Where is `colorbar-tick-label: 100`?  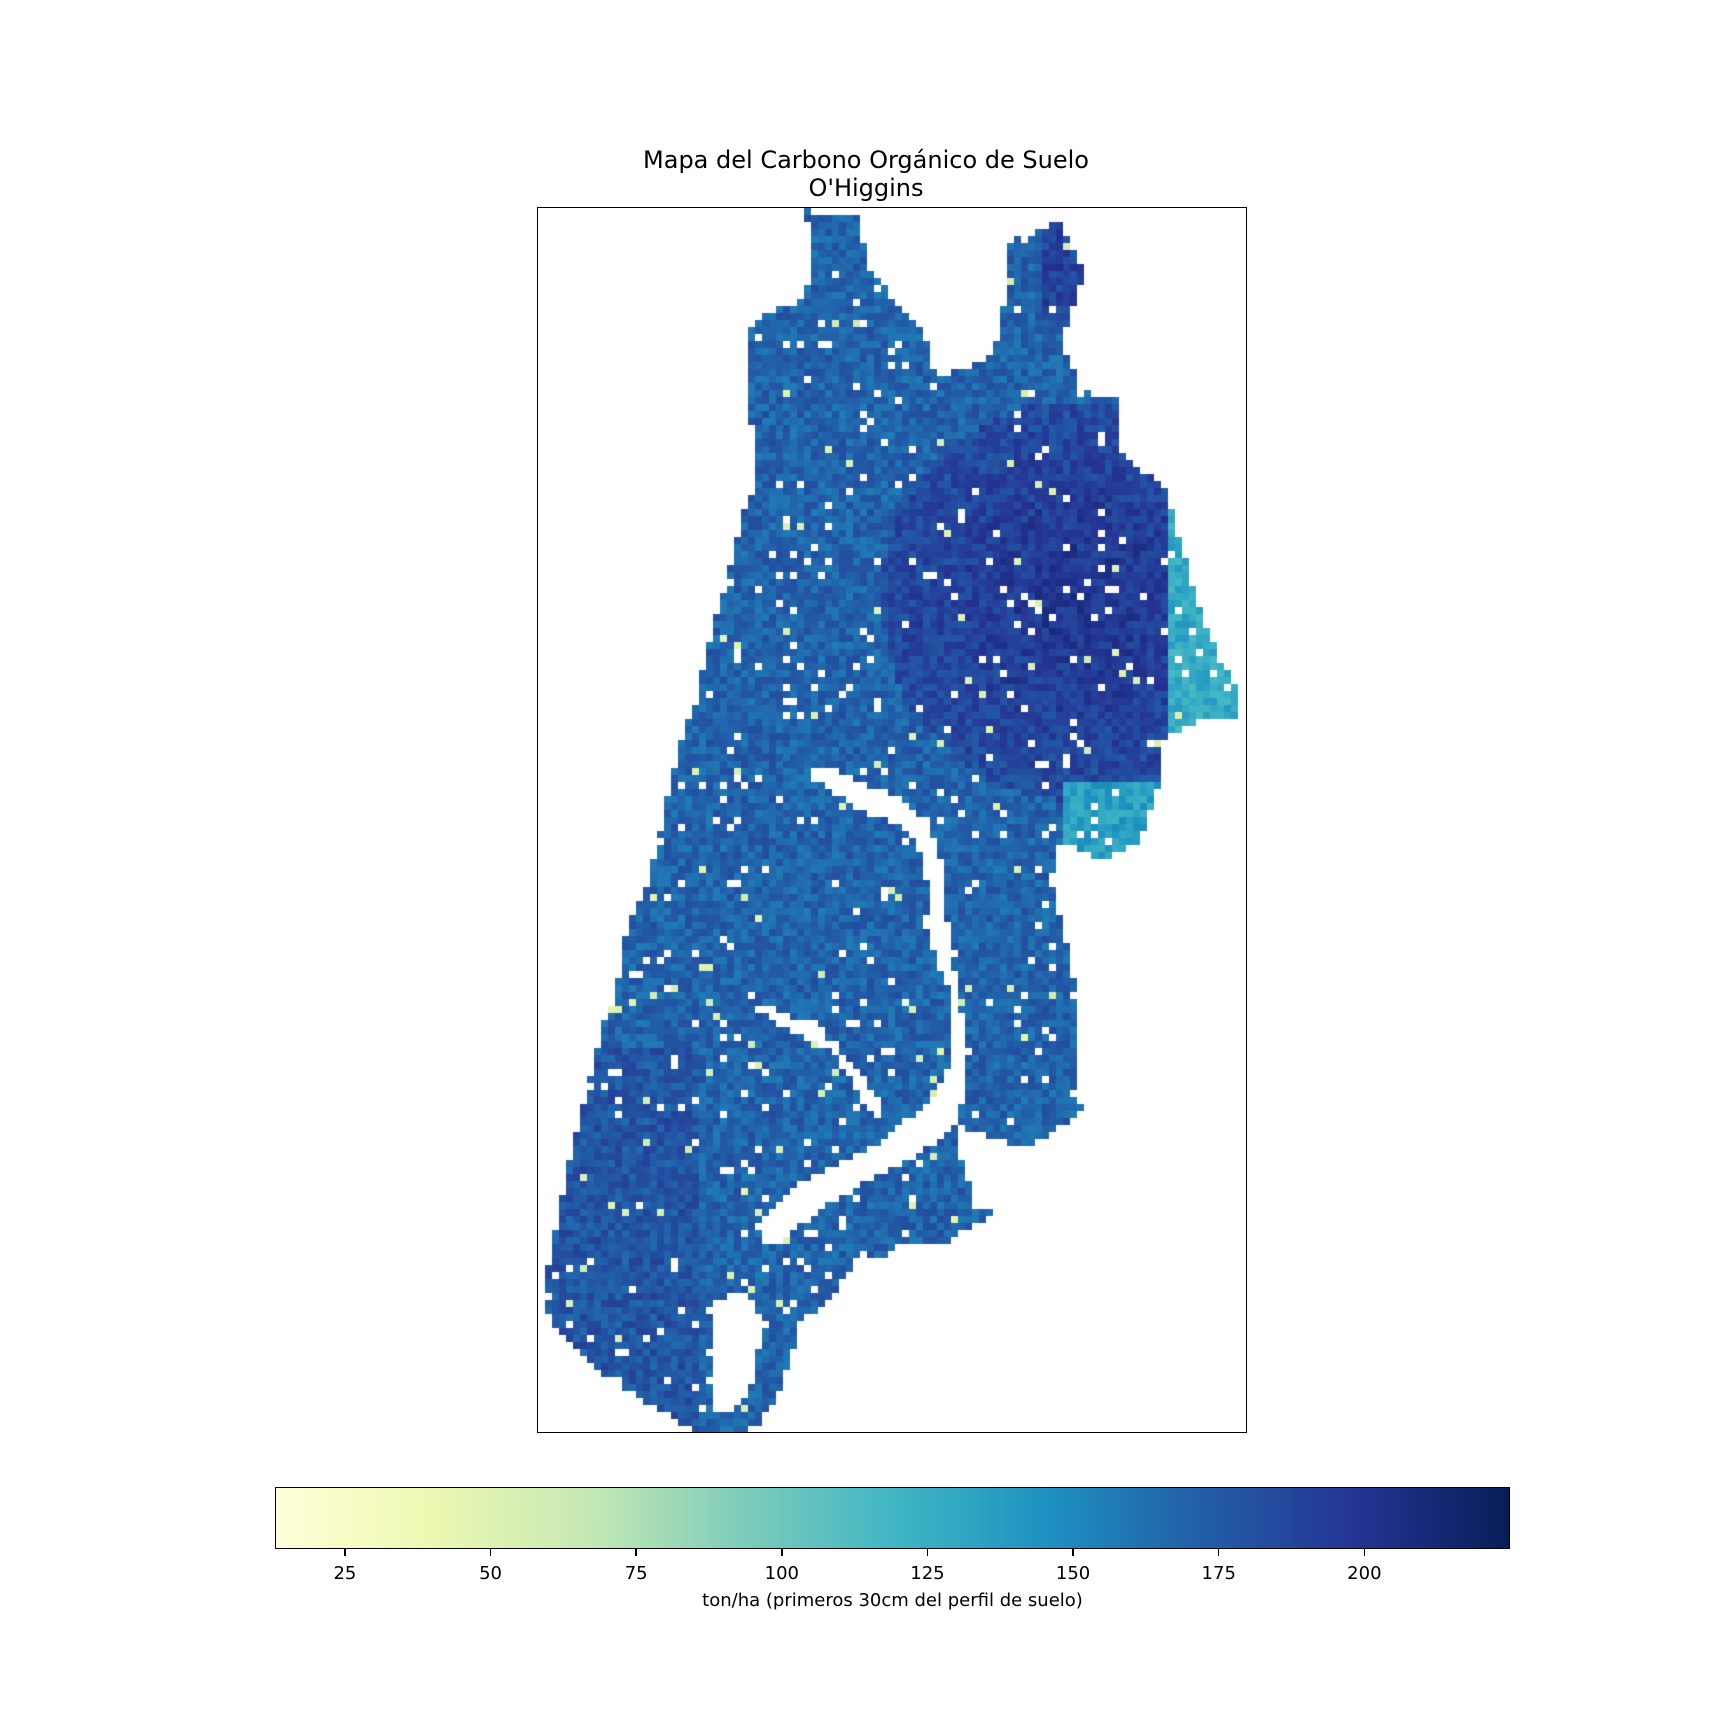
colorbar-tick-label: 100 is located at coordinates (781, 1573).